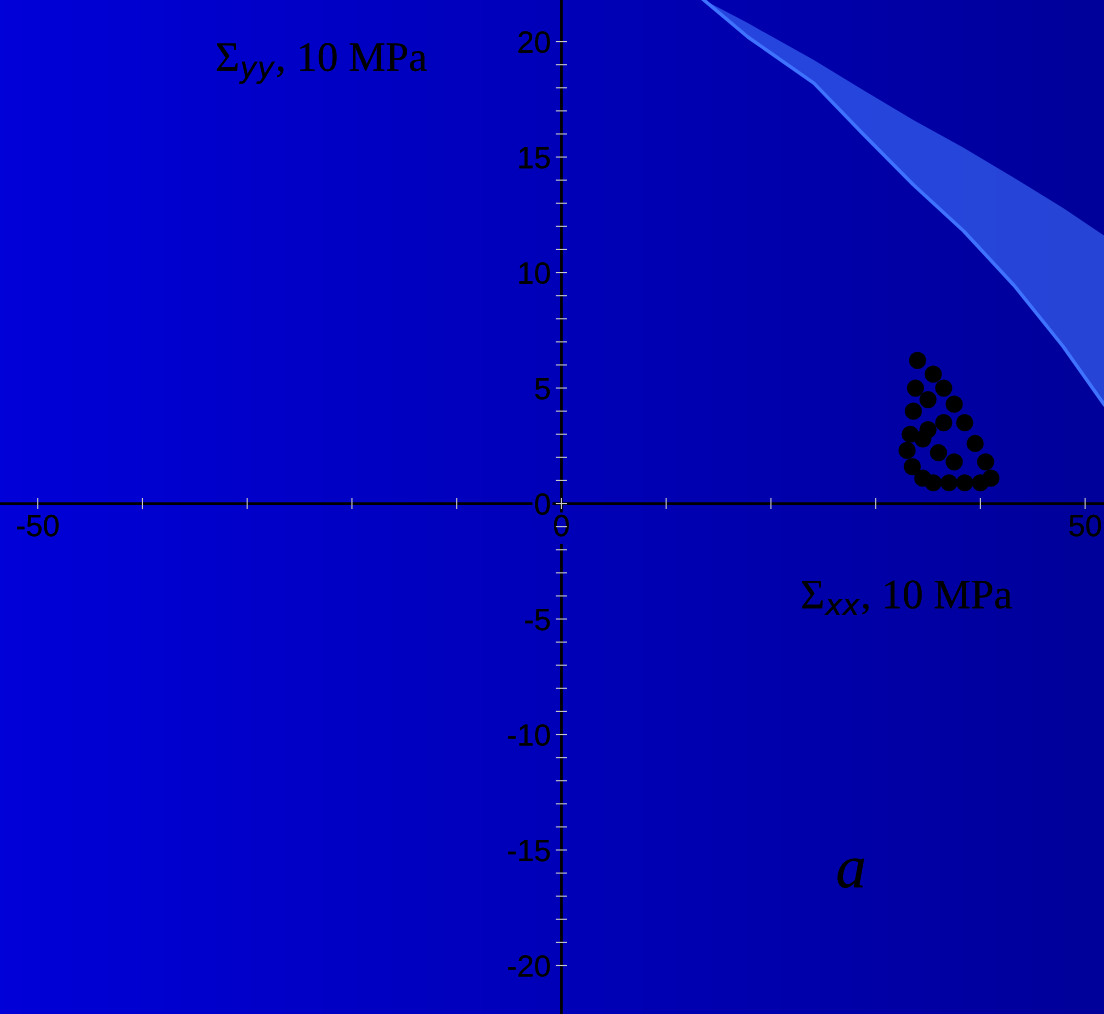  What do you see at coordinates (321, 63) in the screenshot?
I see `y-axis-title: Σ$_{yy}$, 10 MPa` at bounding box center [321, 63].